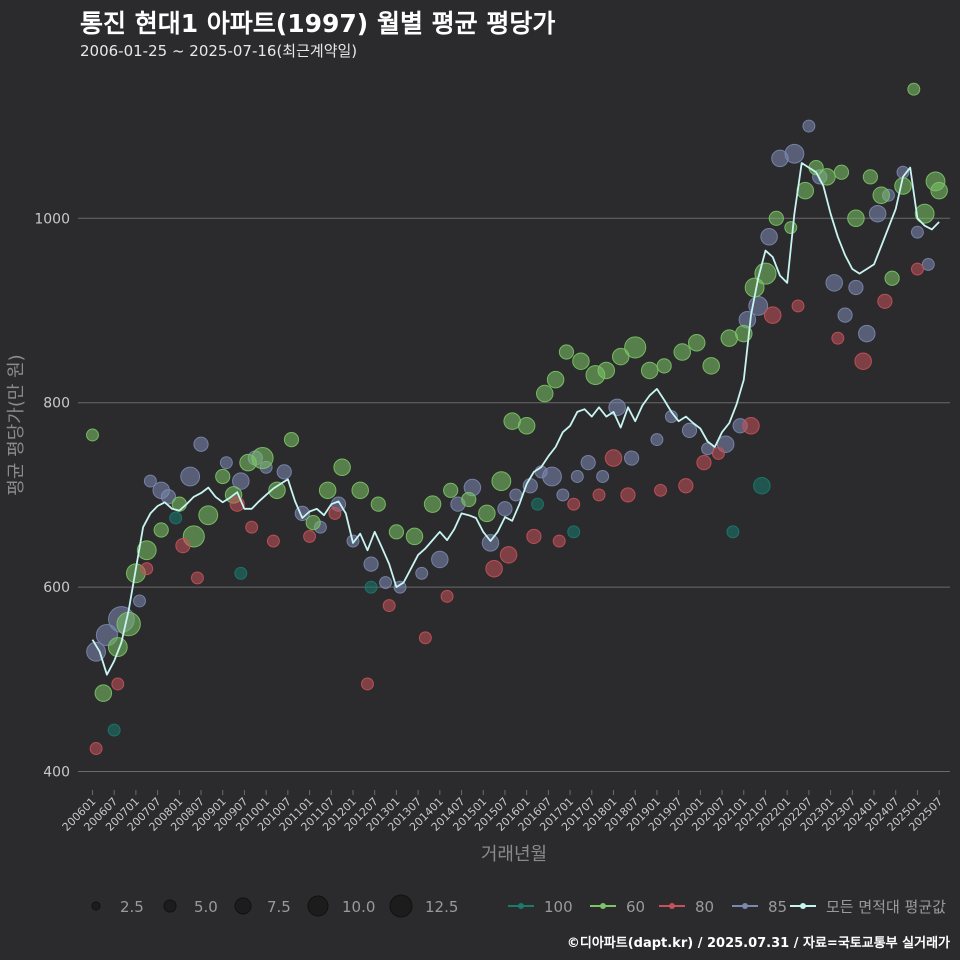 Image resolution: width=960 pixels, height=960 pixels. I want to click on x-axis-title: 거래년월, so click(514, 854).